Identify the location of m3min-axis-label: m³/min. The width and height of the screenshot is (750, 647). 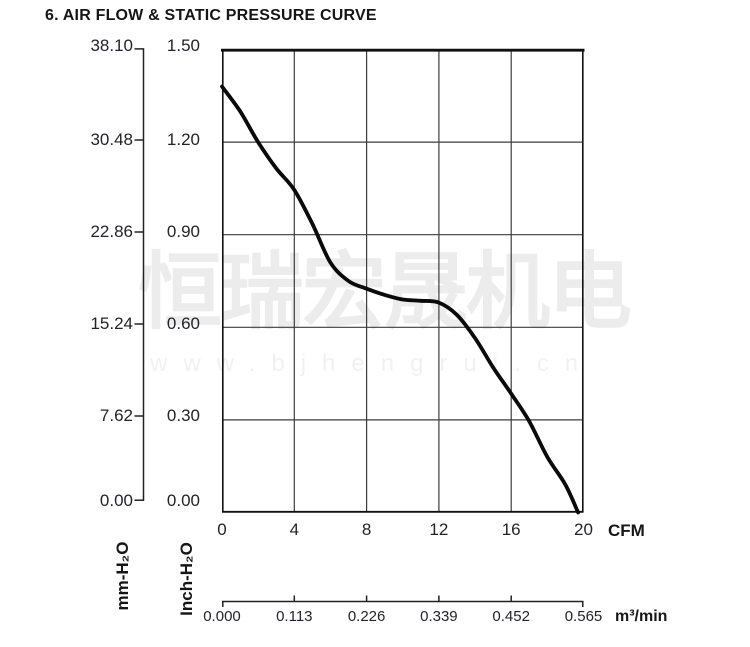
(641, 616).